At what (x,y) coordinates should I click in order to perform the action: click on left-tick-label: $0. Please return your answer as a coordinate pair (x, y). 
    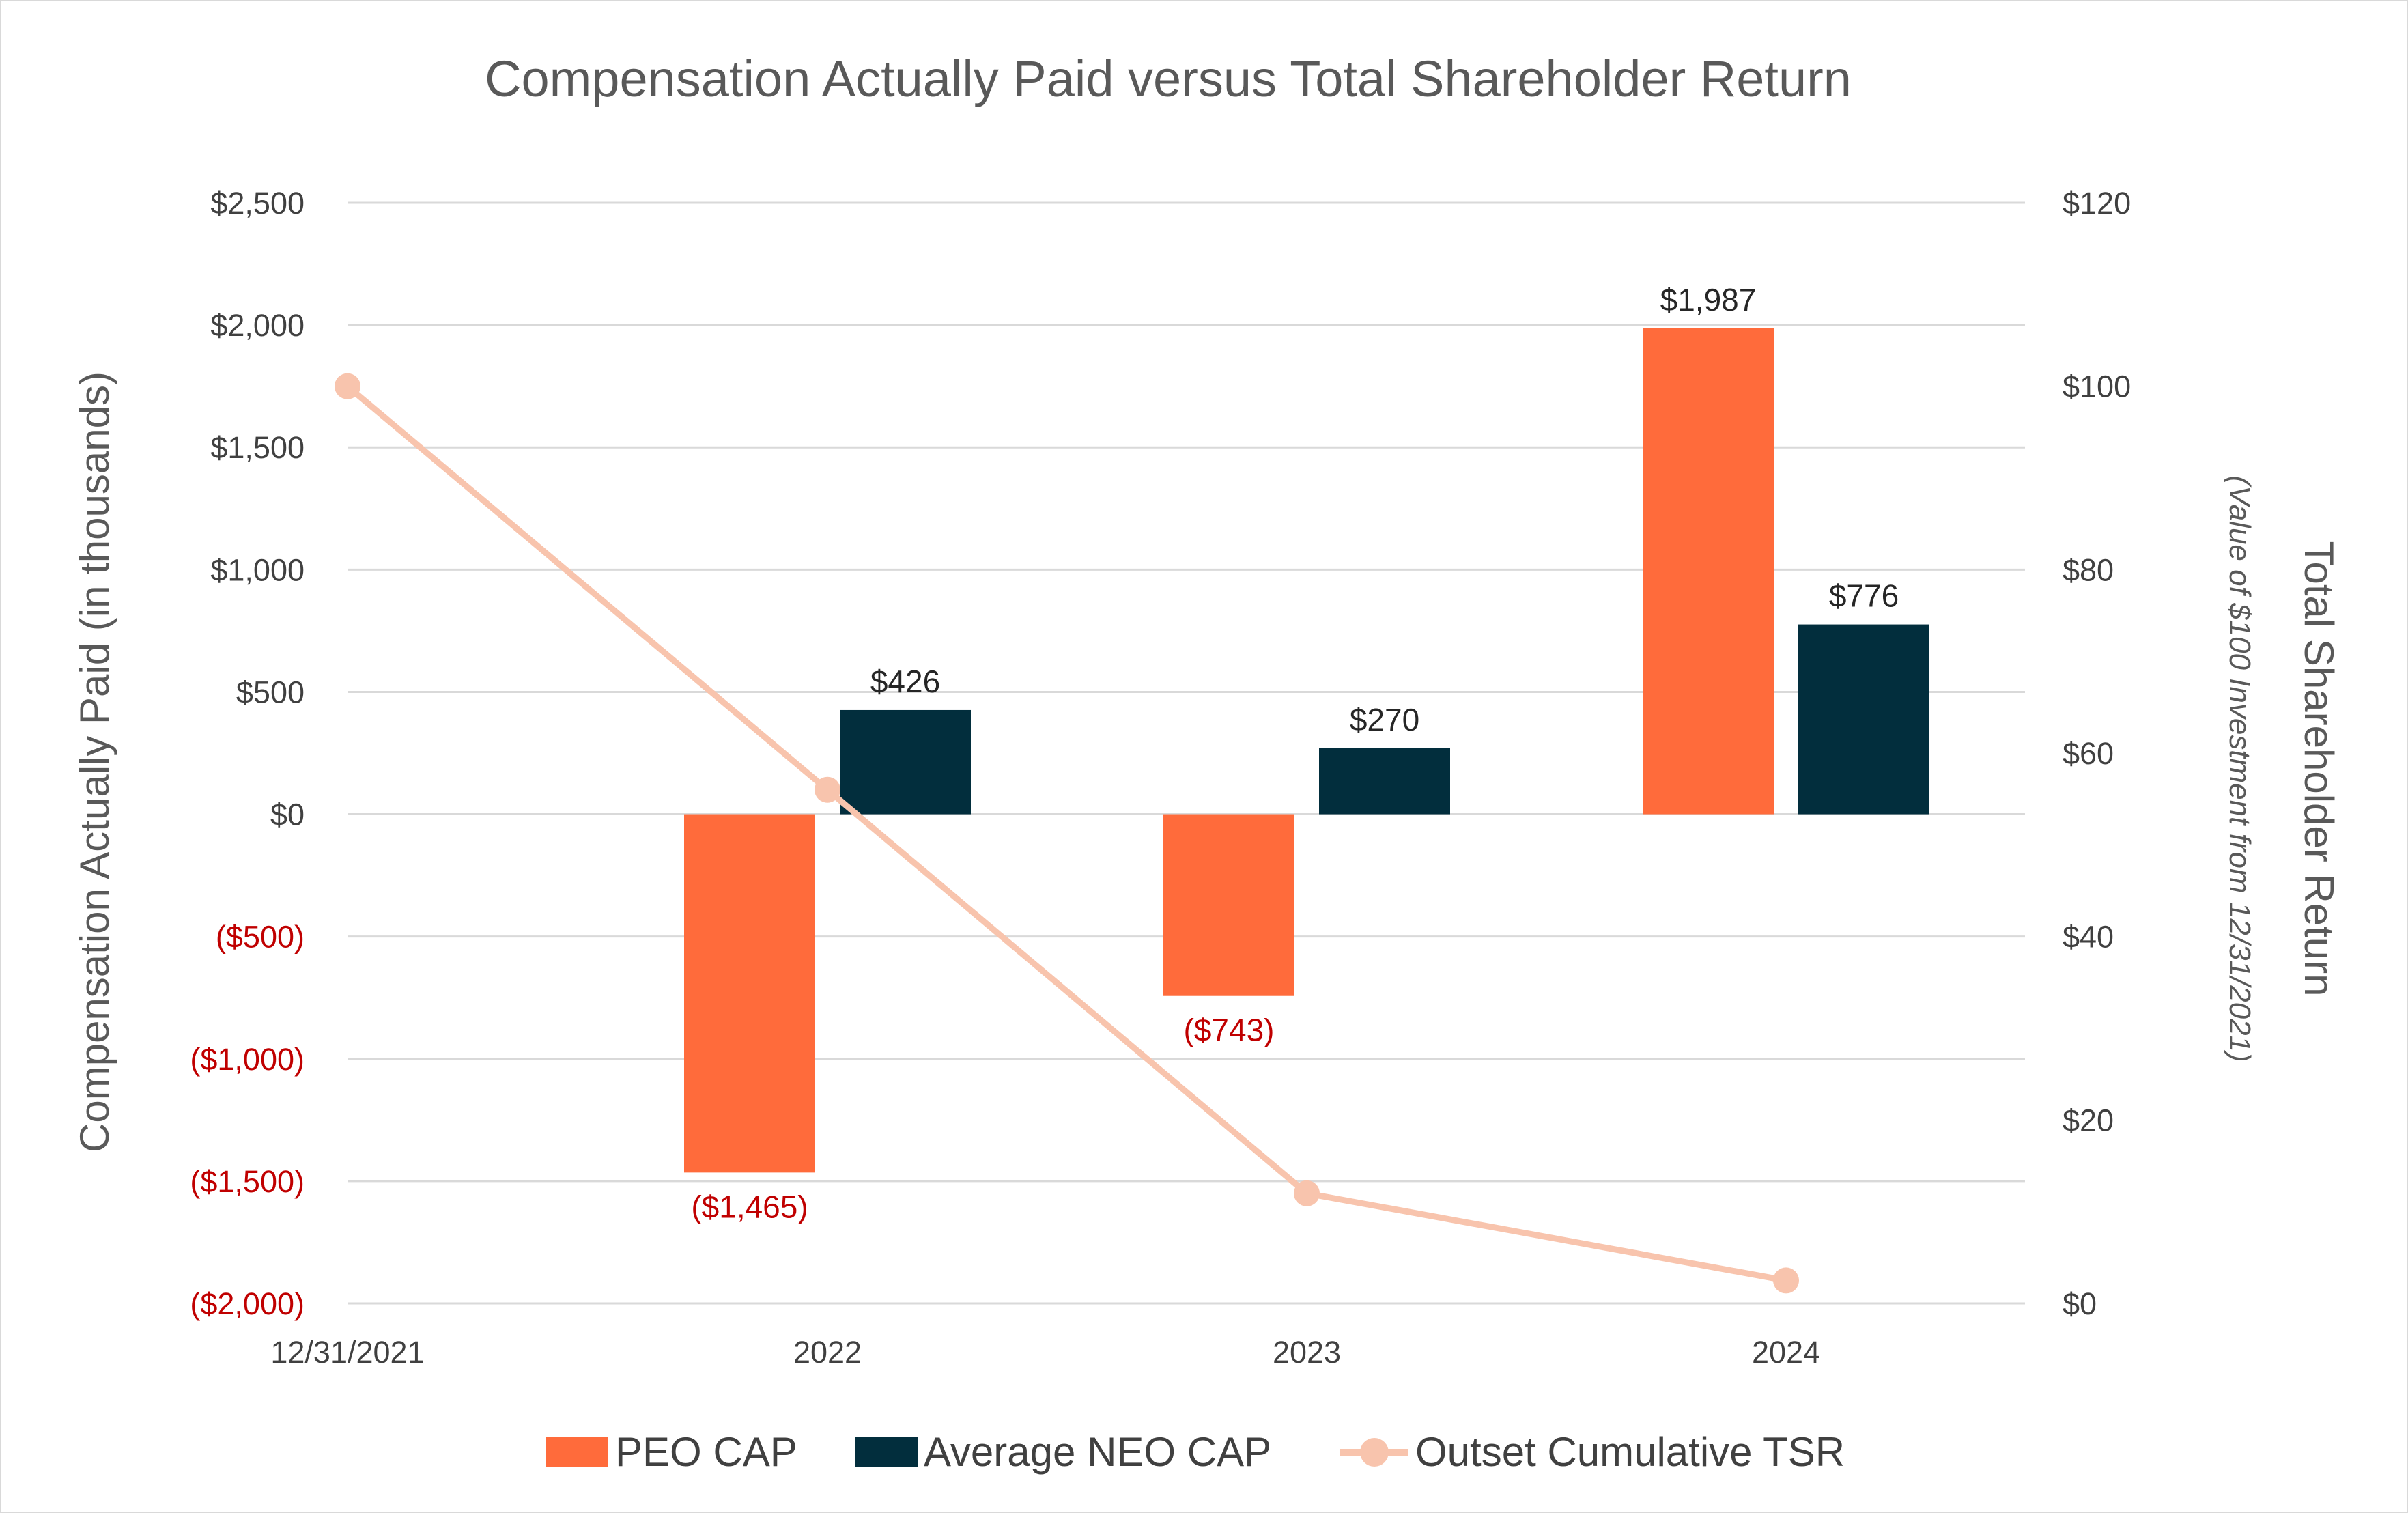
    Looking at the image, I should click on (287, 814).